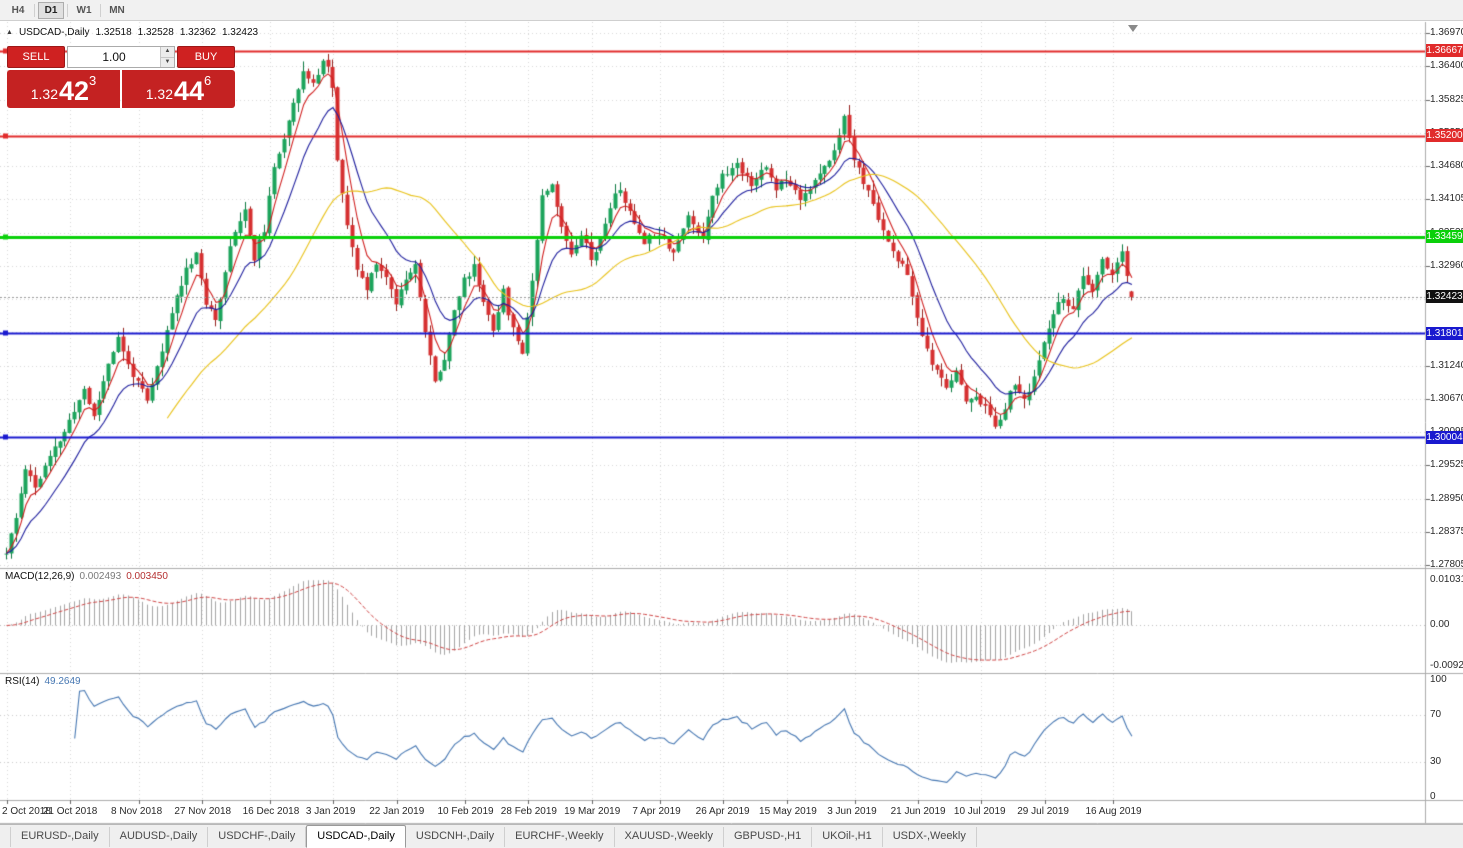 This screenshot has height=848, width=1463. Describe the element at coordinates (592, 811) in the screenshot. I see `date-tick-label: 19 Mar 2019` at that location.